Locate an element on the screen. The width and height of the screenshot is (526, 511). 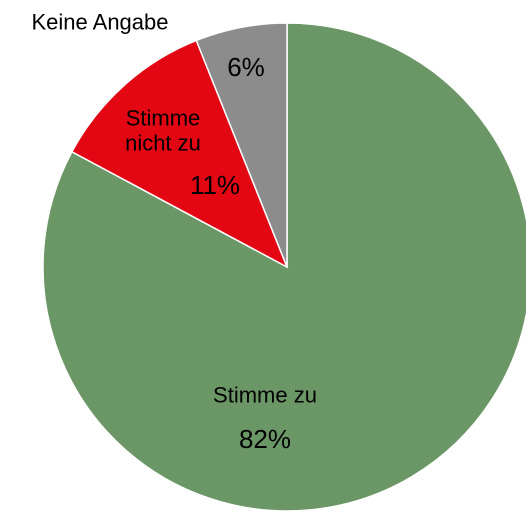
value-label: 6% is located at coordinates (246, 67).